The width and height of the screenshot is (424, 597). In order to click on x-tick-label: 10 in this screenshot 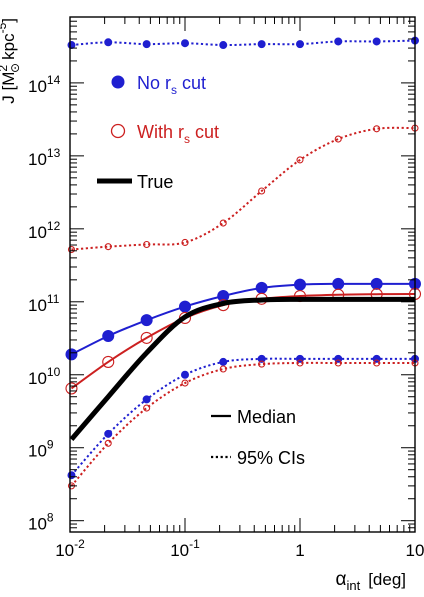, I will do `click(415, 550)`.